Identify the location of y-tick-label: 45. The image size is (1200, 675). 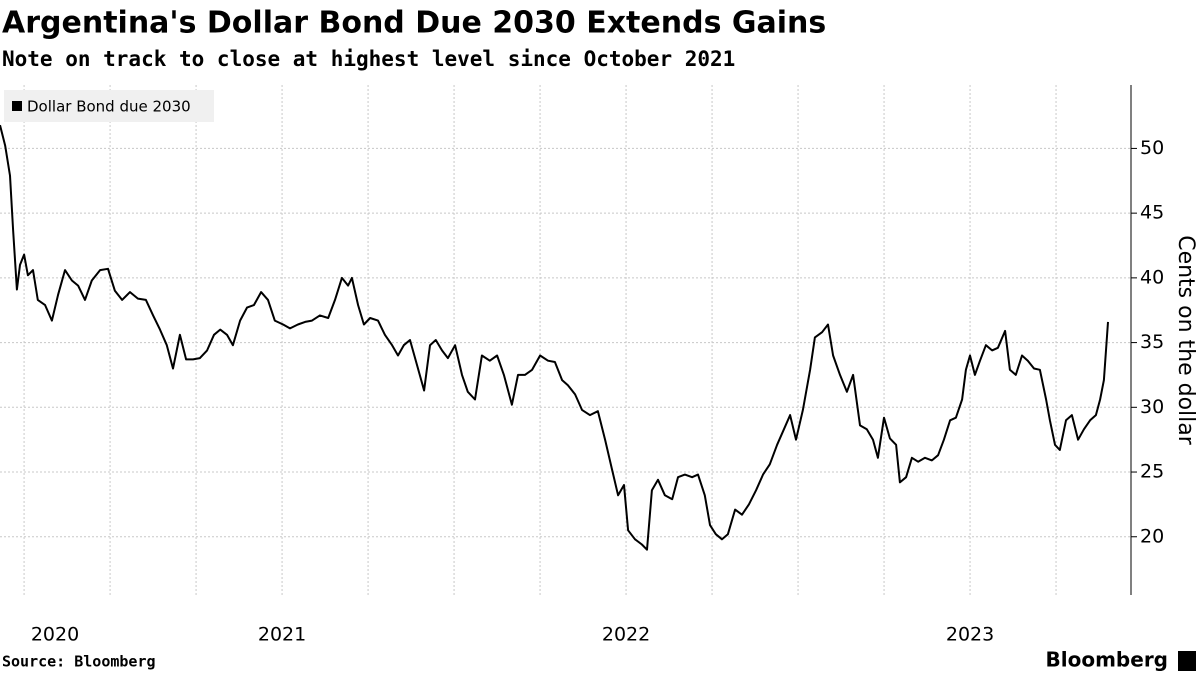
(1152, 213).